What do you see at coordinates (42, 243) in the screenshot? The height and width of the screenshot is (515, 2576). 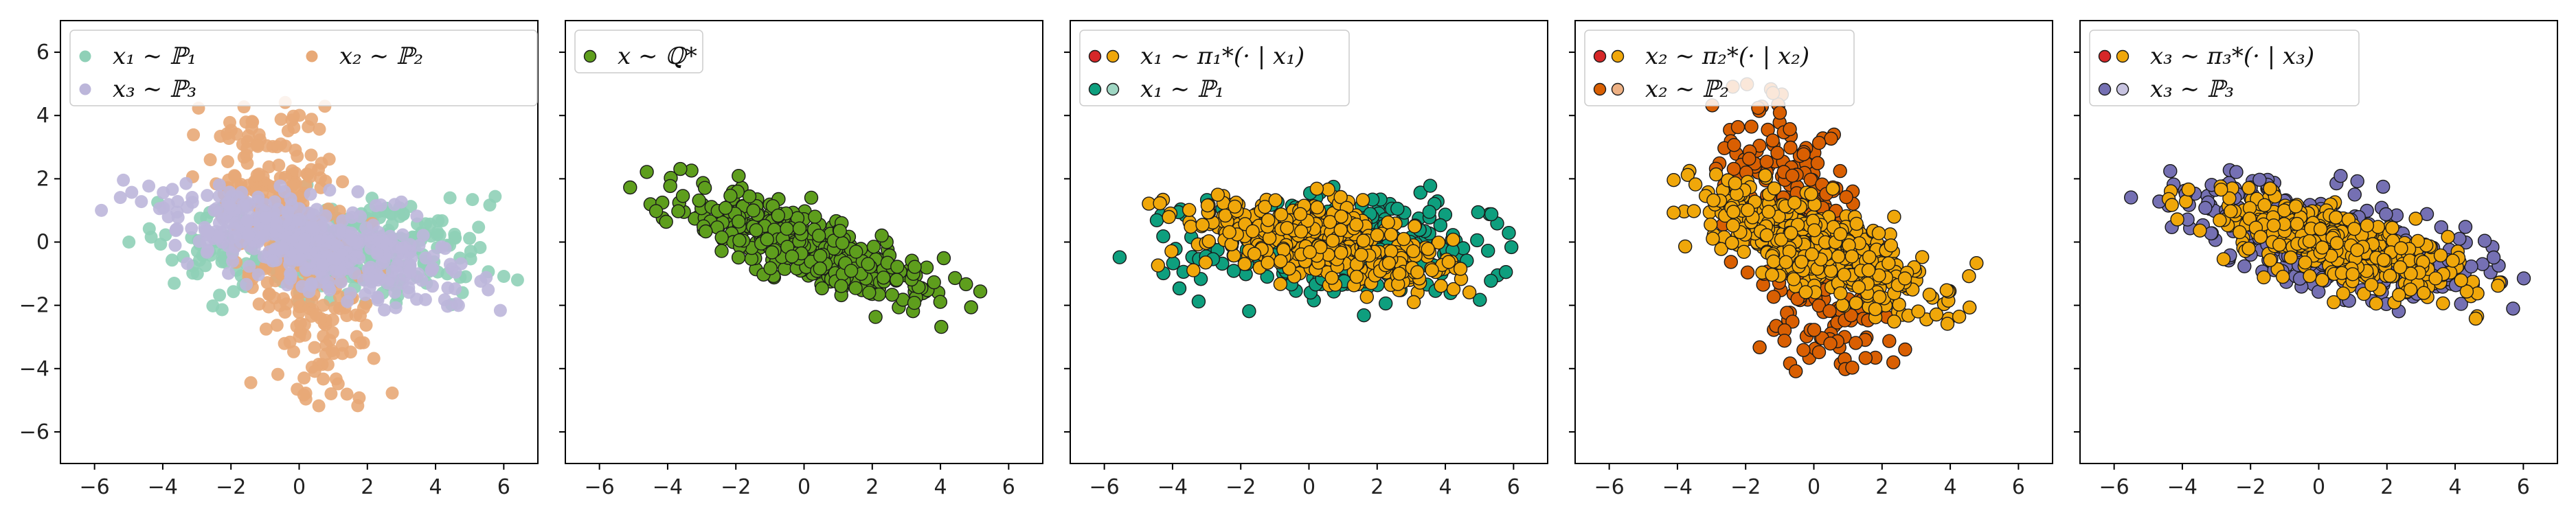 I see `y-tick-label: 0` at bounding box center [42, 243].